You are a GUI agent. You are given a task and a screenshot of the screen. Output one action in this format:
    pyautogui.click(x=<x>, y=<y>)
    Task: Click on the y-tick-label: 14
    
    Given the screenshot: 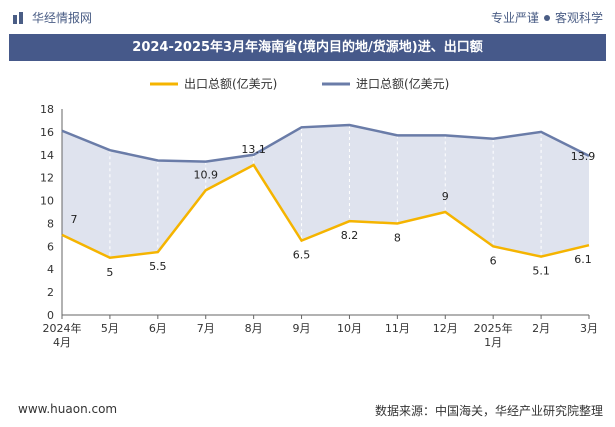 What is the action you would take?
    pyautogui.click(x=47, y=155)
    